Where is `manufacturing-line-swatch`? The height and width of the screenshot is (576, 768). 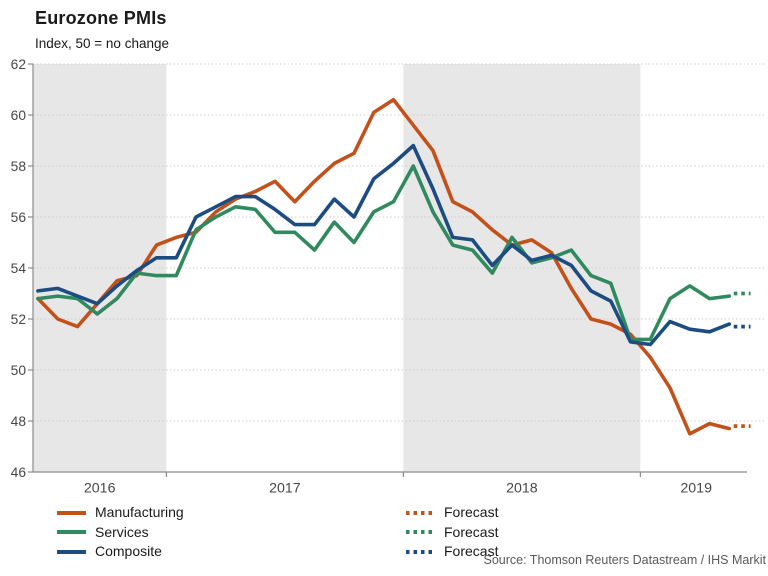 manufacturing-line-swatch is located at coordinates (71, 512).